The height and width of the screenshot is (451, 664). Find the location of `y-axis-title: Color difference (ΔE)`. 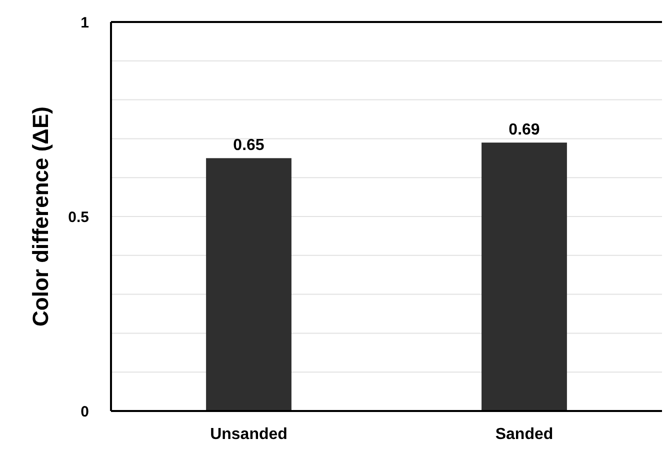

y-axis-title: Color difference (ΔE) is located at coordinates (40, 216).